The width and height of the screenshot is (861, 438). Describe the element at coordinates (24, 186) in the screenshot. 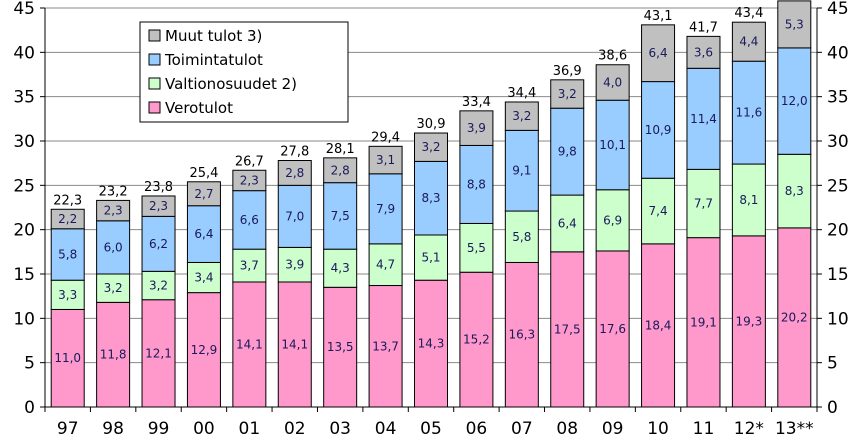

I see `y-tick-label-left: 25` at that location.